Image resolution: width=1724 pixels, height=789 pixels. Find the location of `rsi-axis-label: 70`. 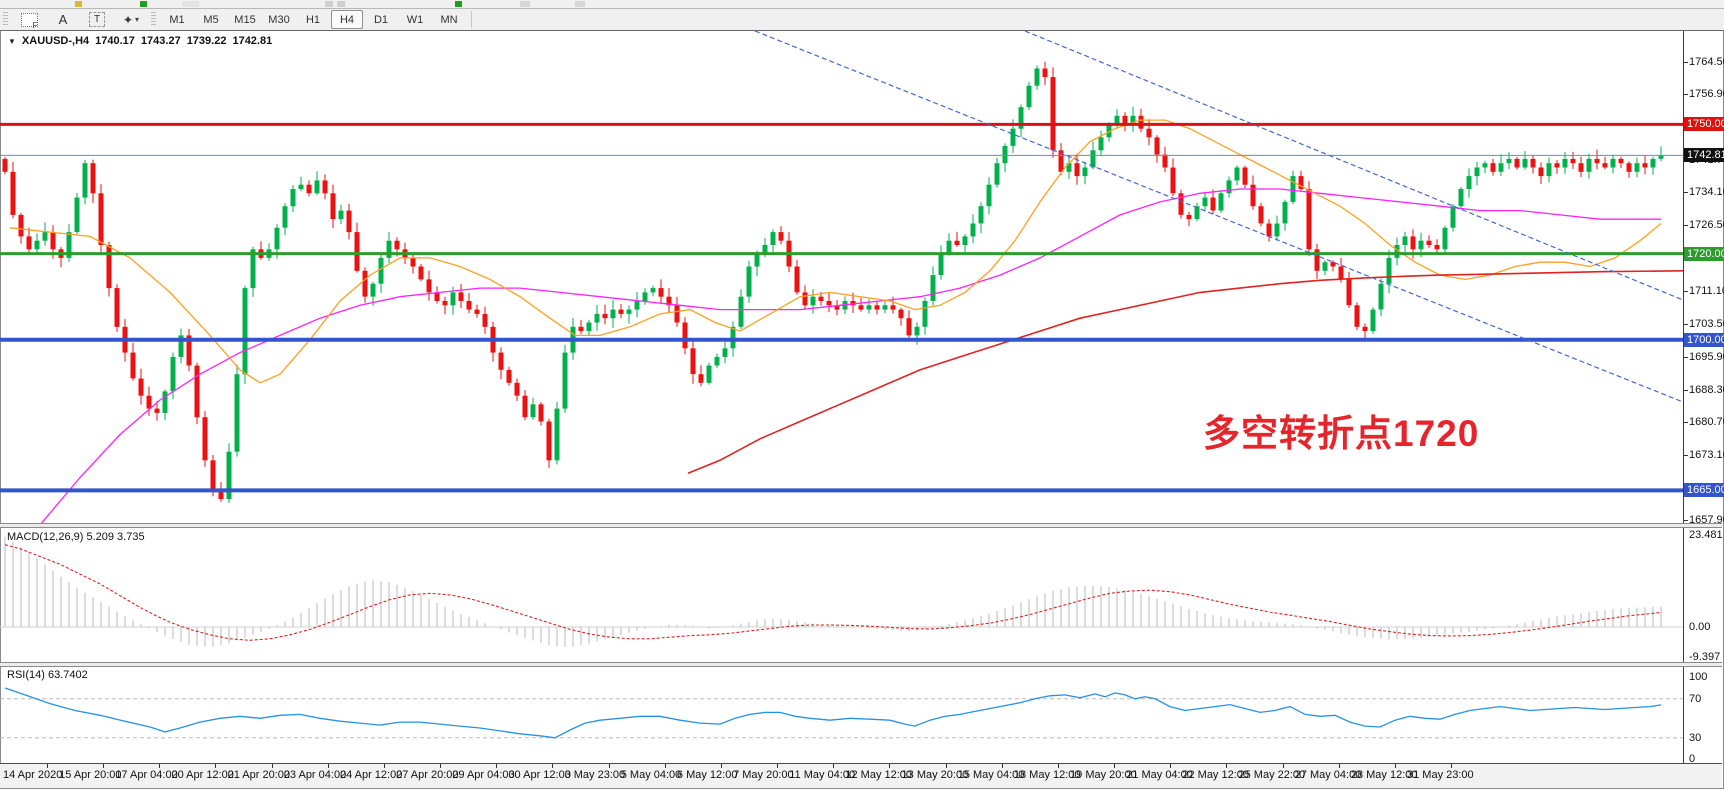

rsi-axis-label: 70 is located at coordinates (1695, 698).